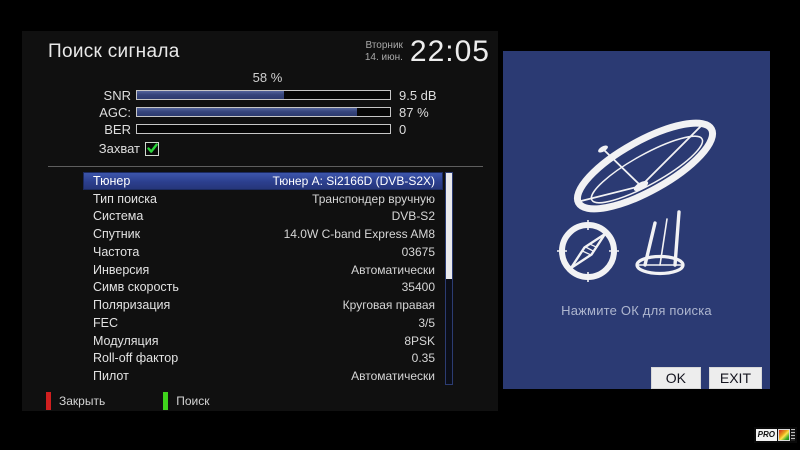 This screenshot has width=800, height=450. What do you see at coordinates (119, 148) in the screenshot?
I see `lock-label: Захват` at bounding box center [119, 148].